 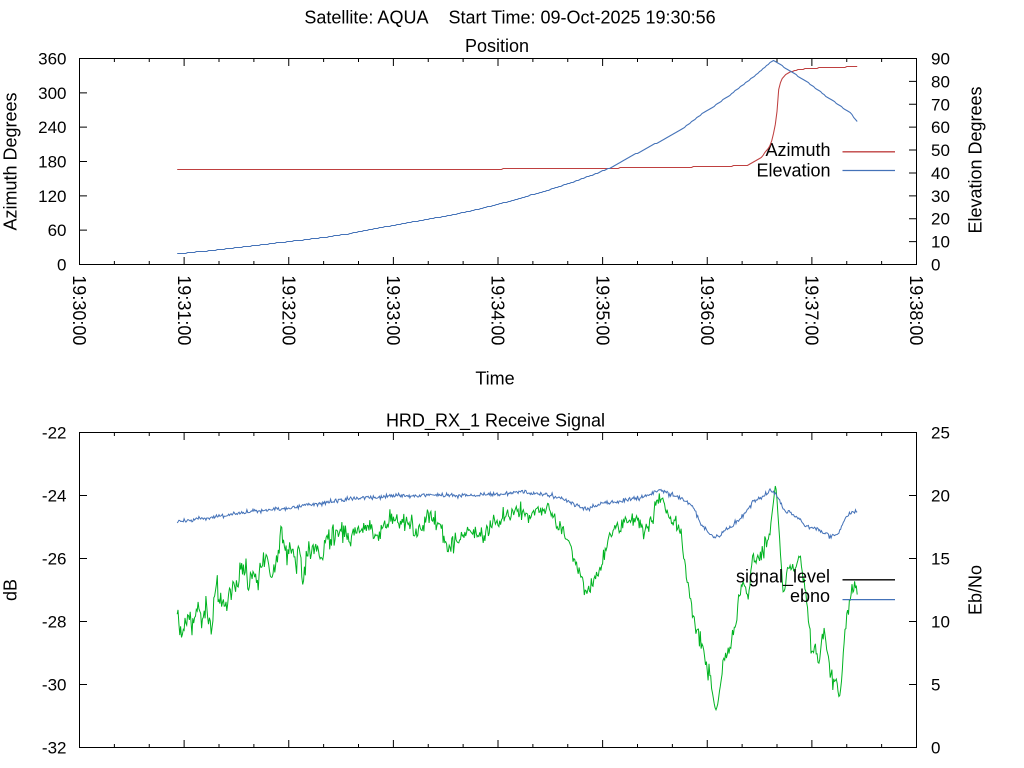 What do you see at coordinates (11, 590) in the screenshot?
I see `svg-text: dB` at bounding box center [11, 590].